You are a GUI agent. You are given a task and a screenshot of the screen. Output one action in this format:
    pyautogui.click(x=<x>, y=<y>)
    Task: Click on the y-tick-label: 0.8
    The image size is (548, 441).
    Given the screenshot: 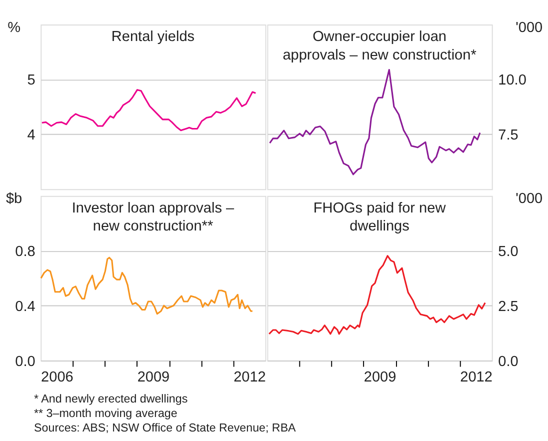 What is the action you would take?
    pyautogui.click(x=25, y=252)
    